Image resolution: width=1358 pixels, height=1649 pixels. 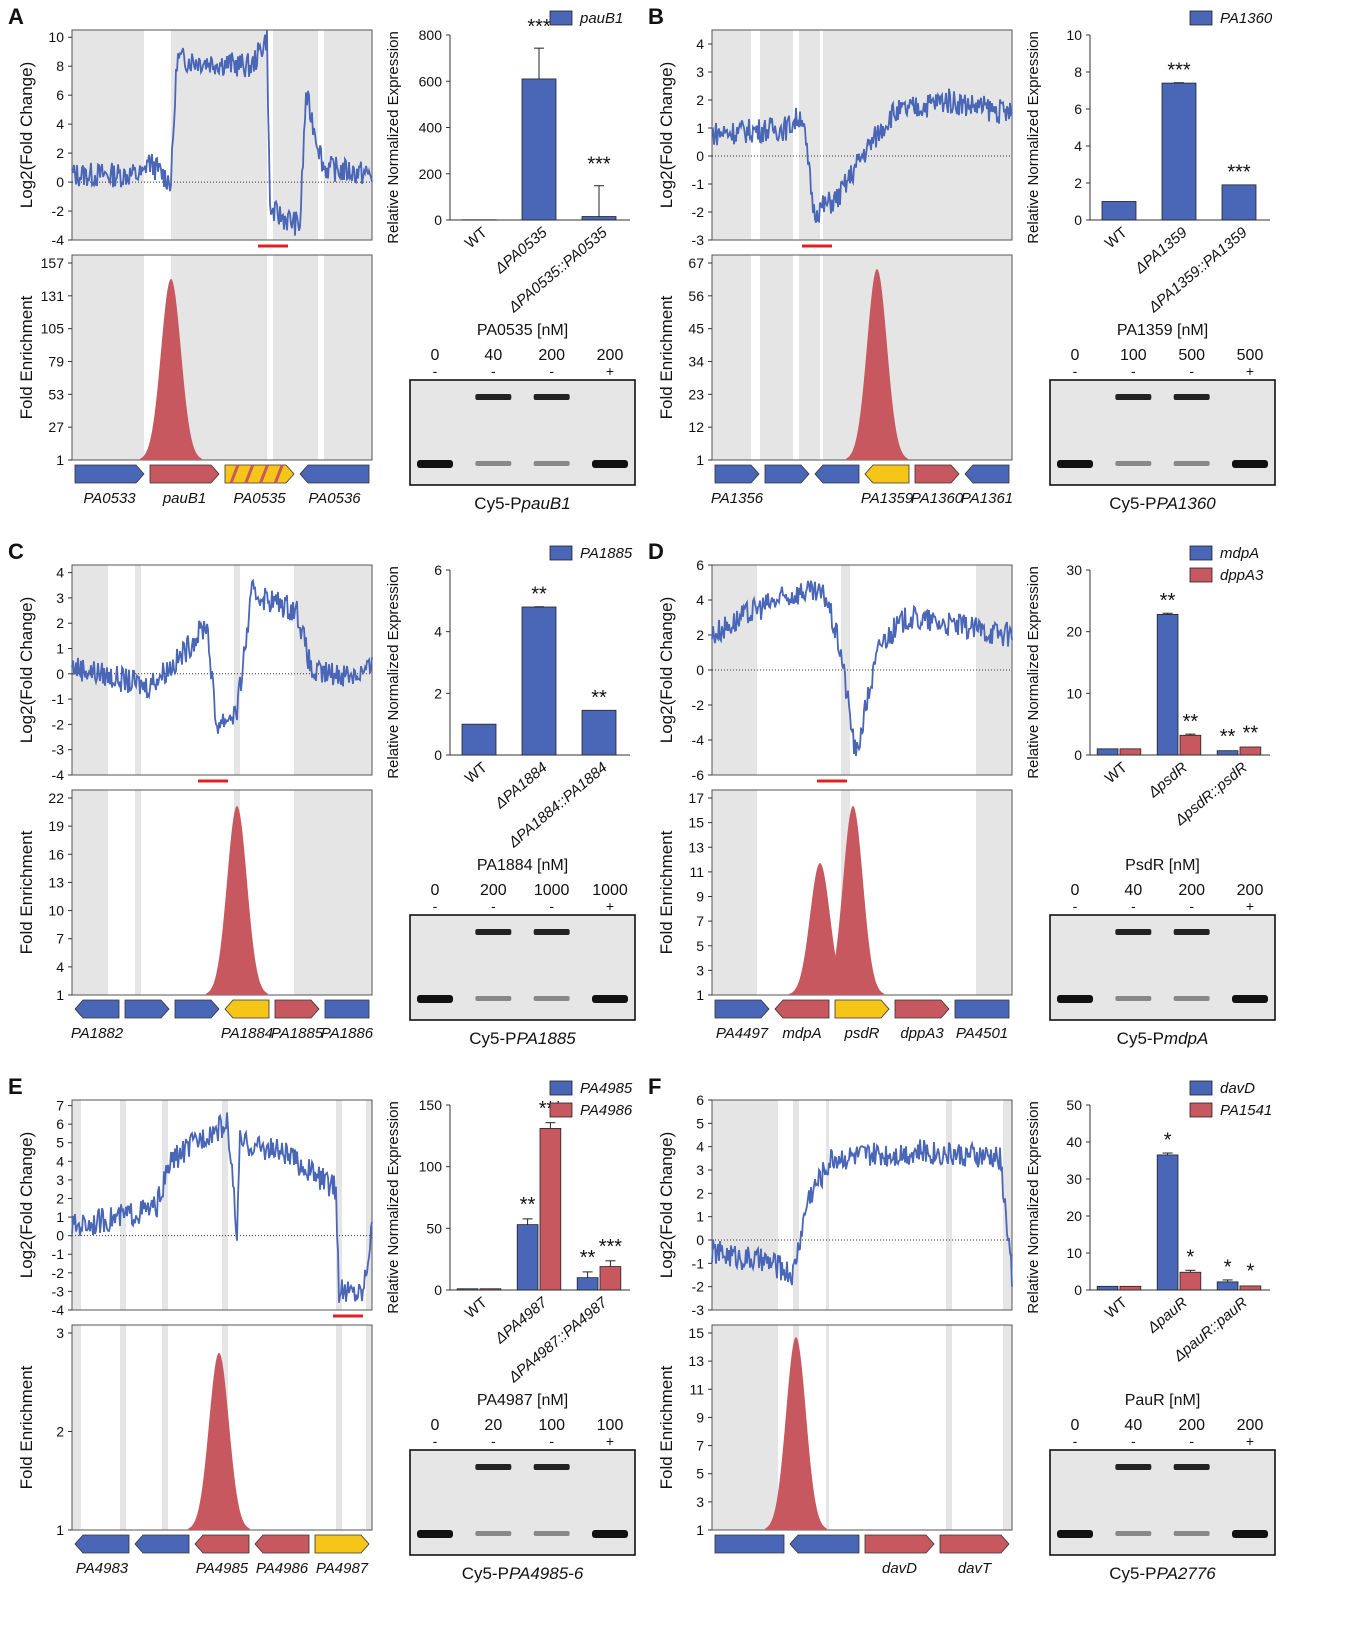 What do you see at coordinates (493, 1425) in the screenshot?
I see `gel-concentration: 20` at bounding box center [493, 1425].